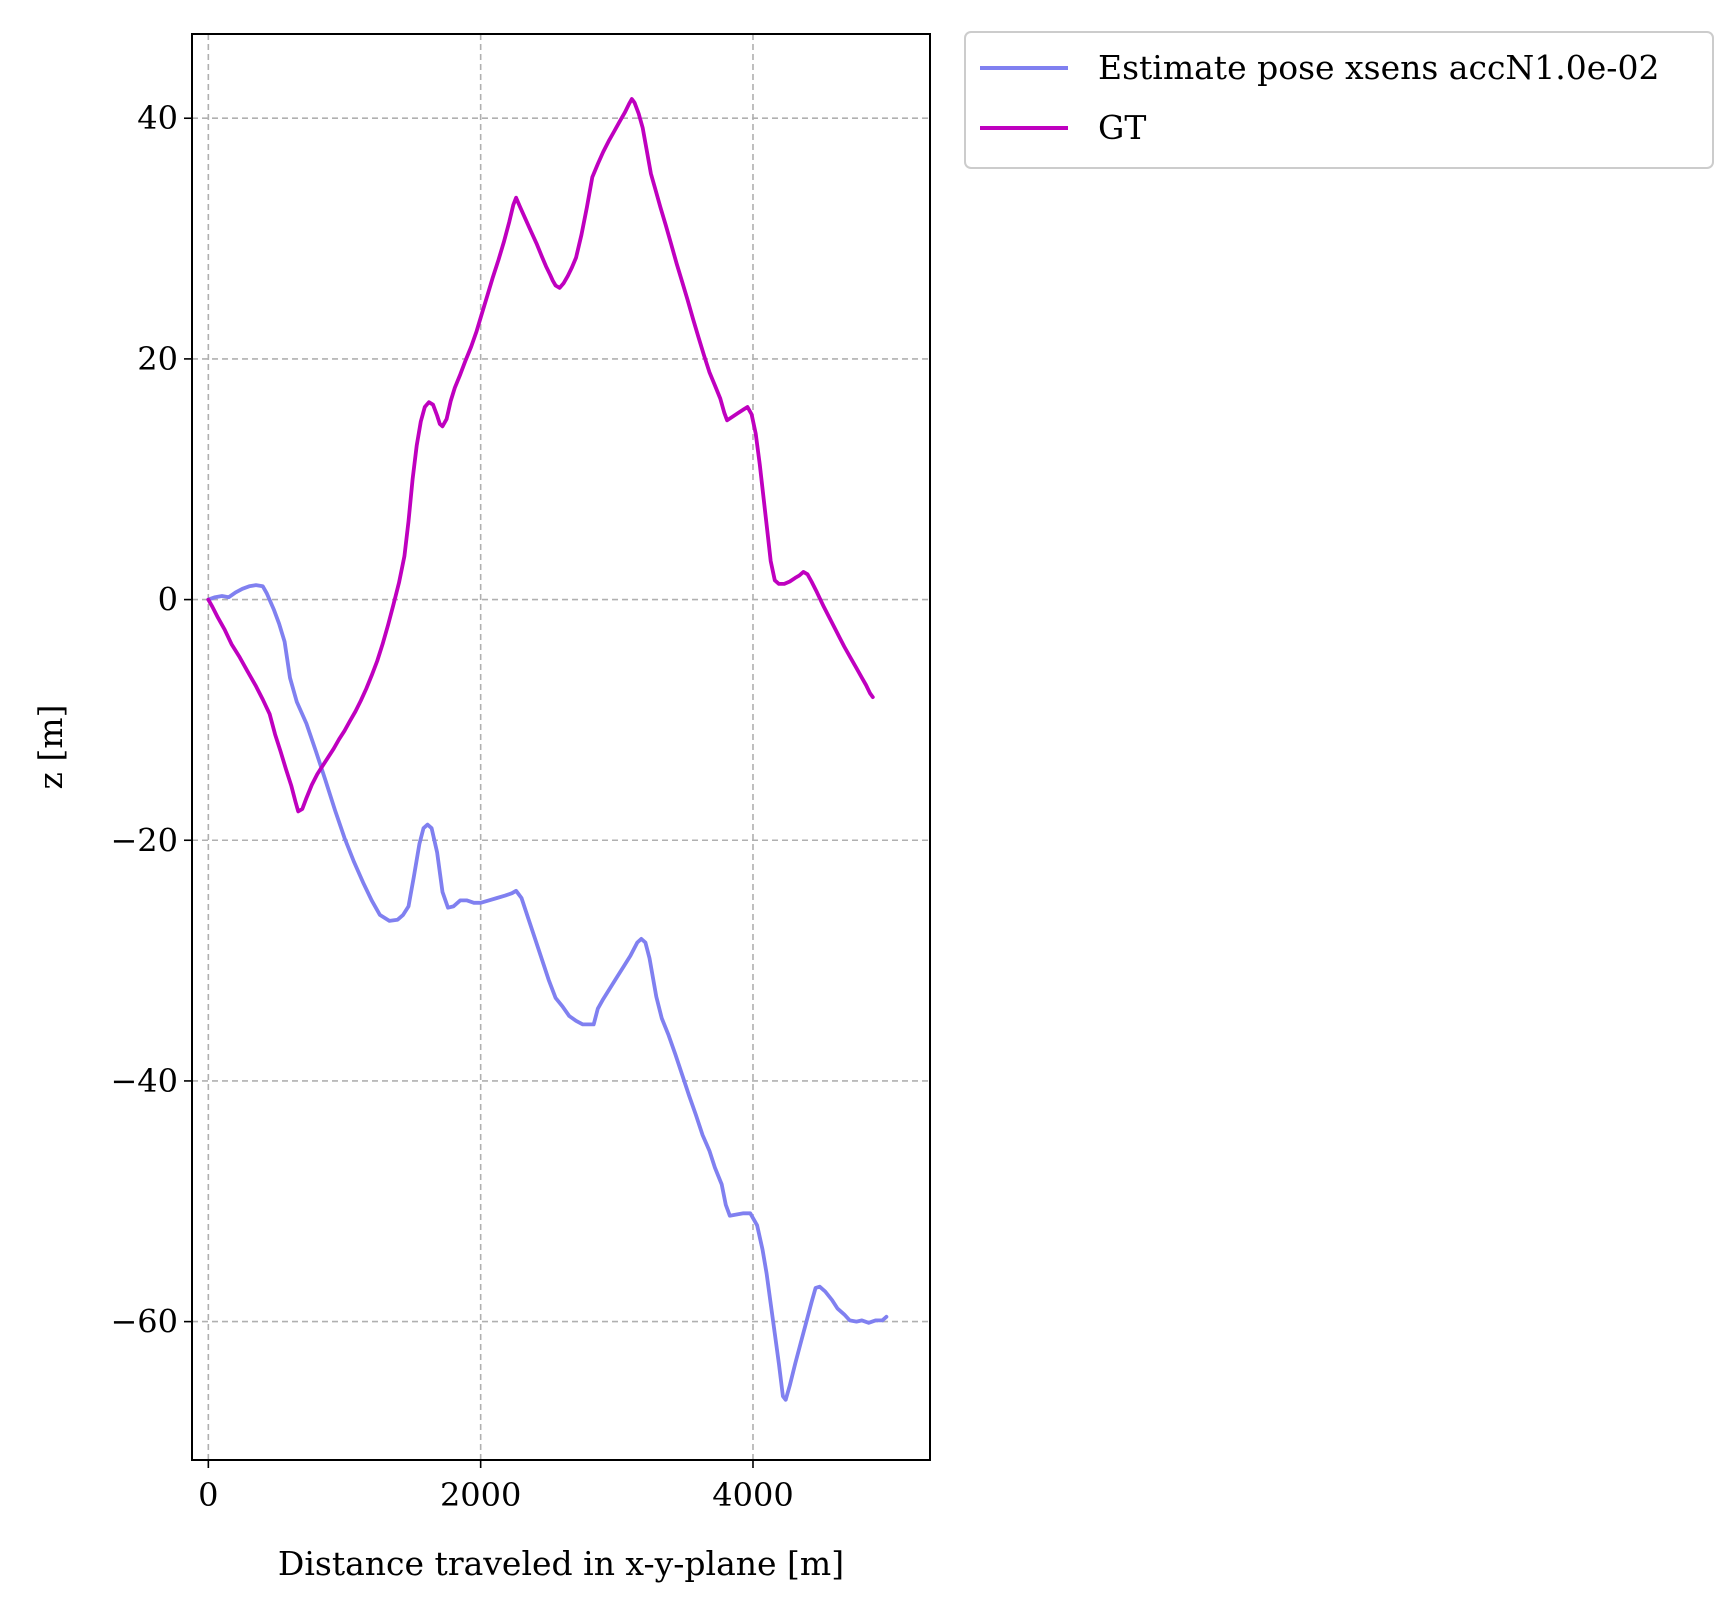  I want to click on y-axis-label: z [m], so click(50, 747).